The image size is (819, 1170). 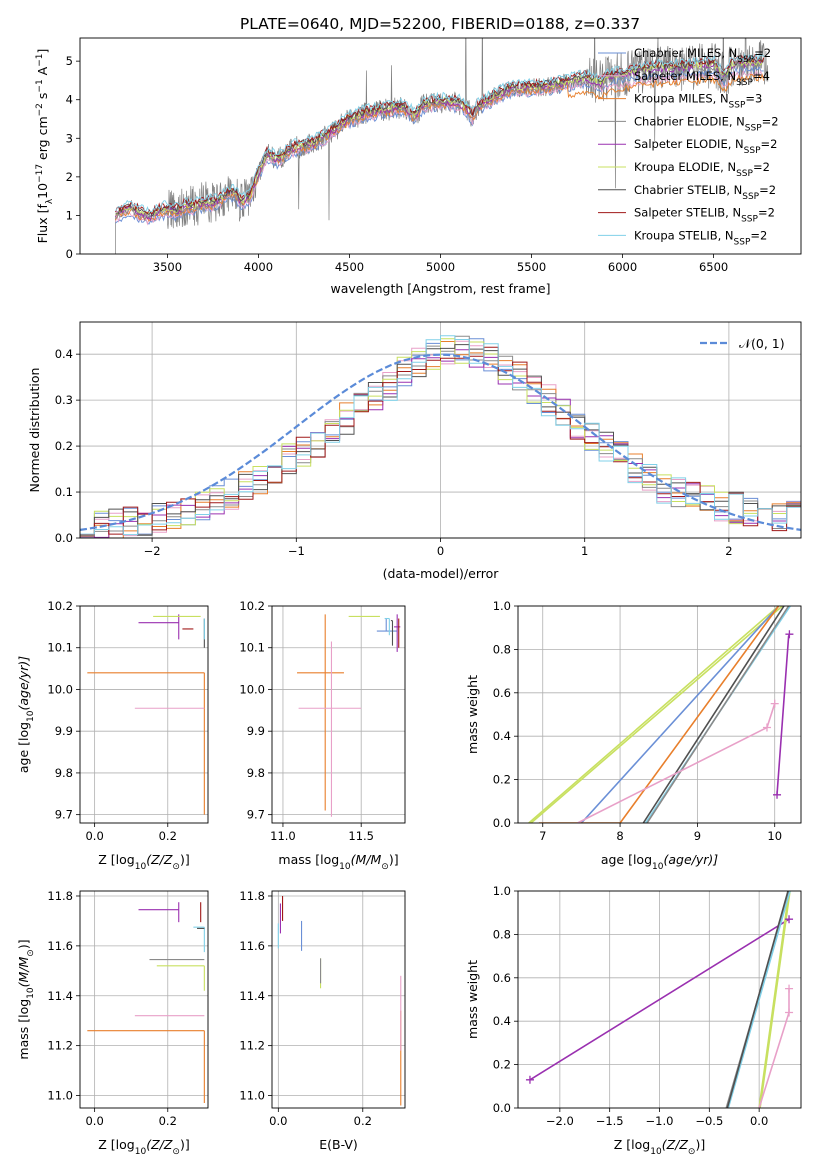 I want to click on x-tick-label: 6500, so click(x=713, y=267).